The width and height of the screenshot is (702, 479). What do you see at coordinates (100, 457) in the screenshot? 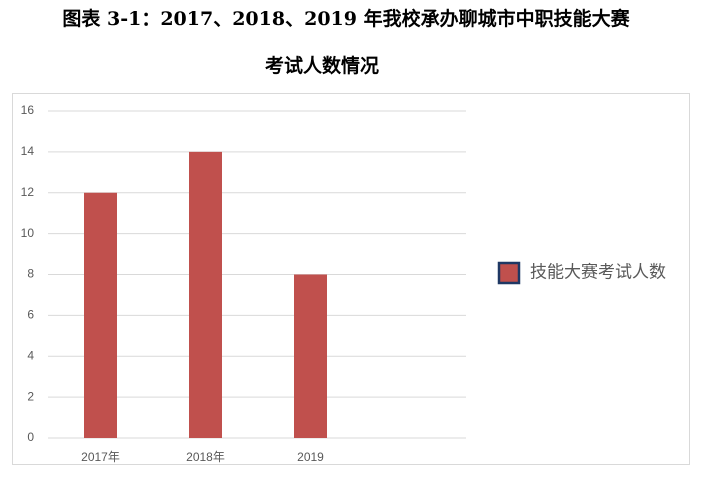
I see `x-tick-label: 2017年` at bounding box center [100, 457].